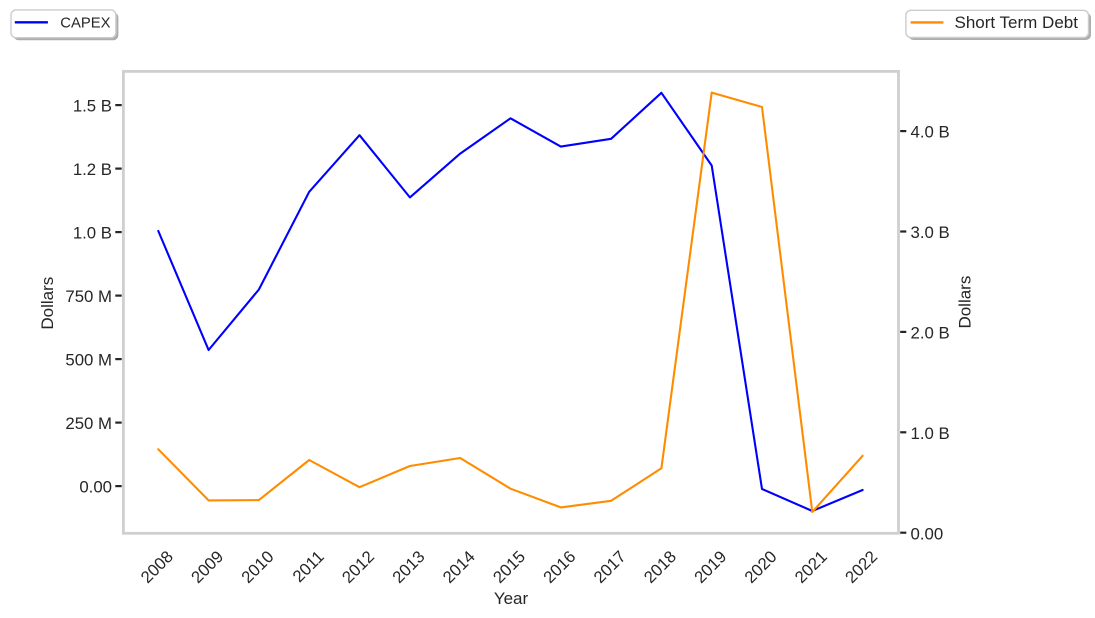  Describe the element at coordinates (88, 296) in the screenshot. I see `svg-text: 750 M` at that location.